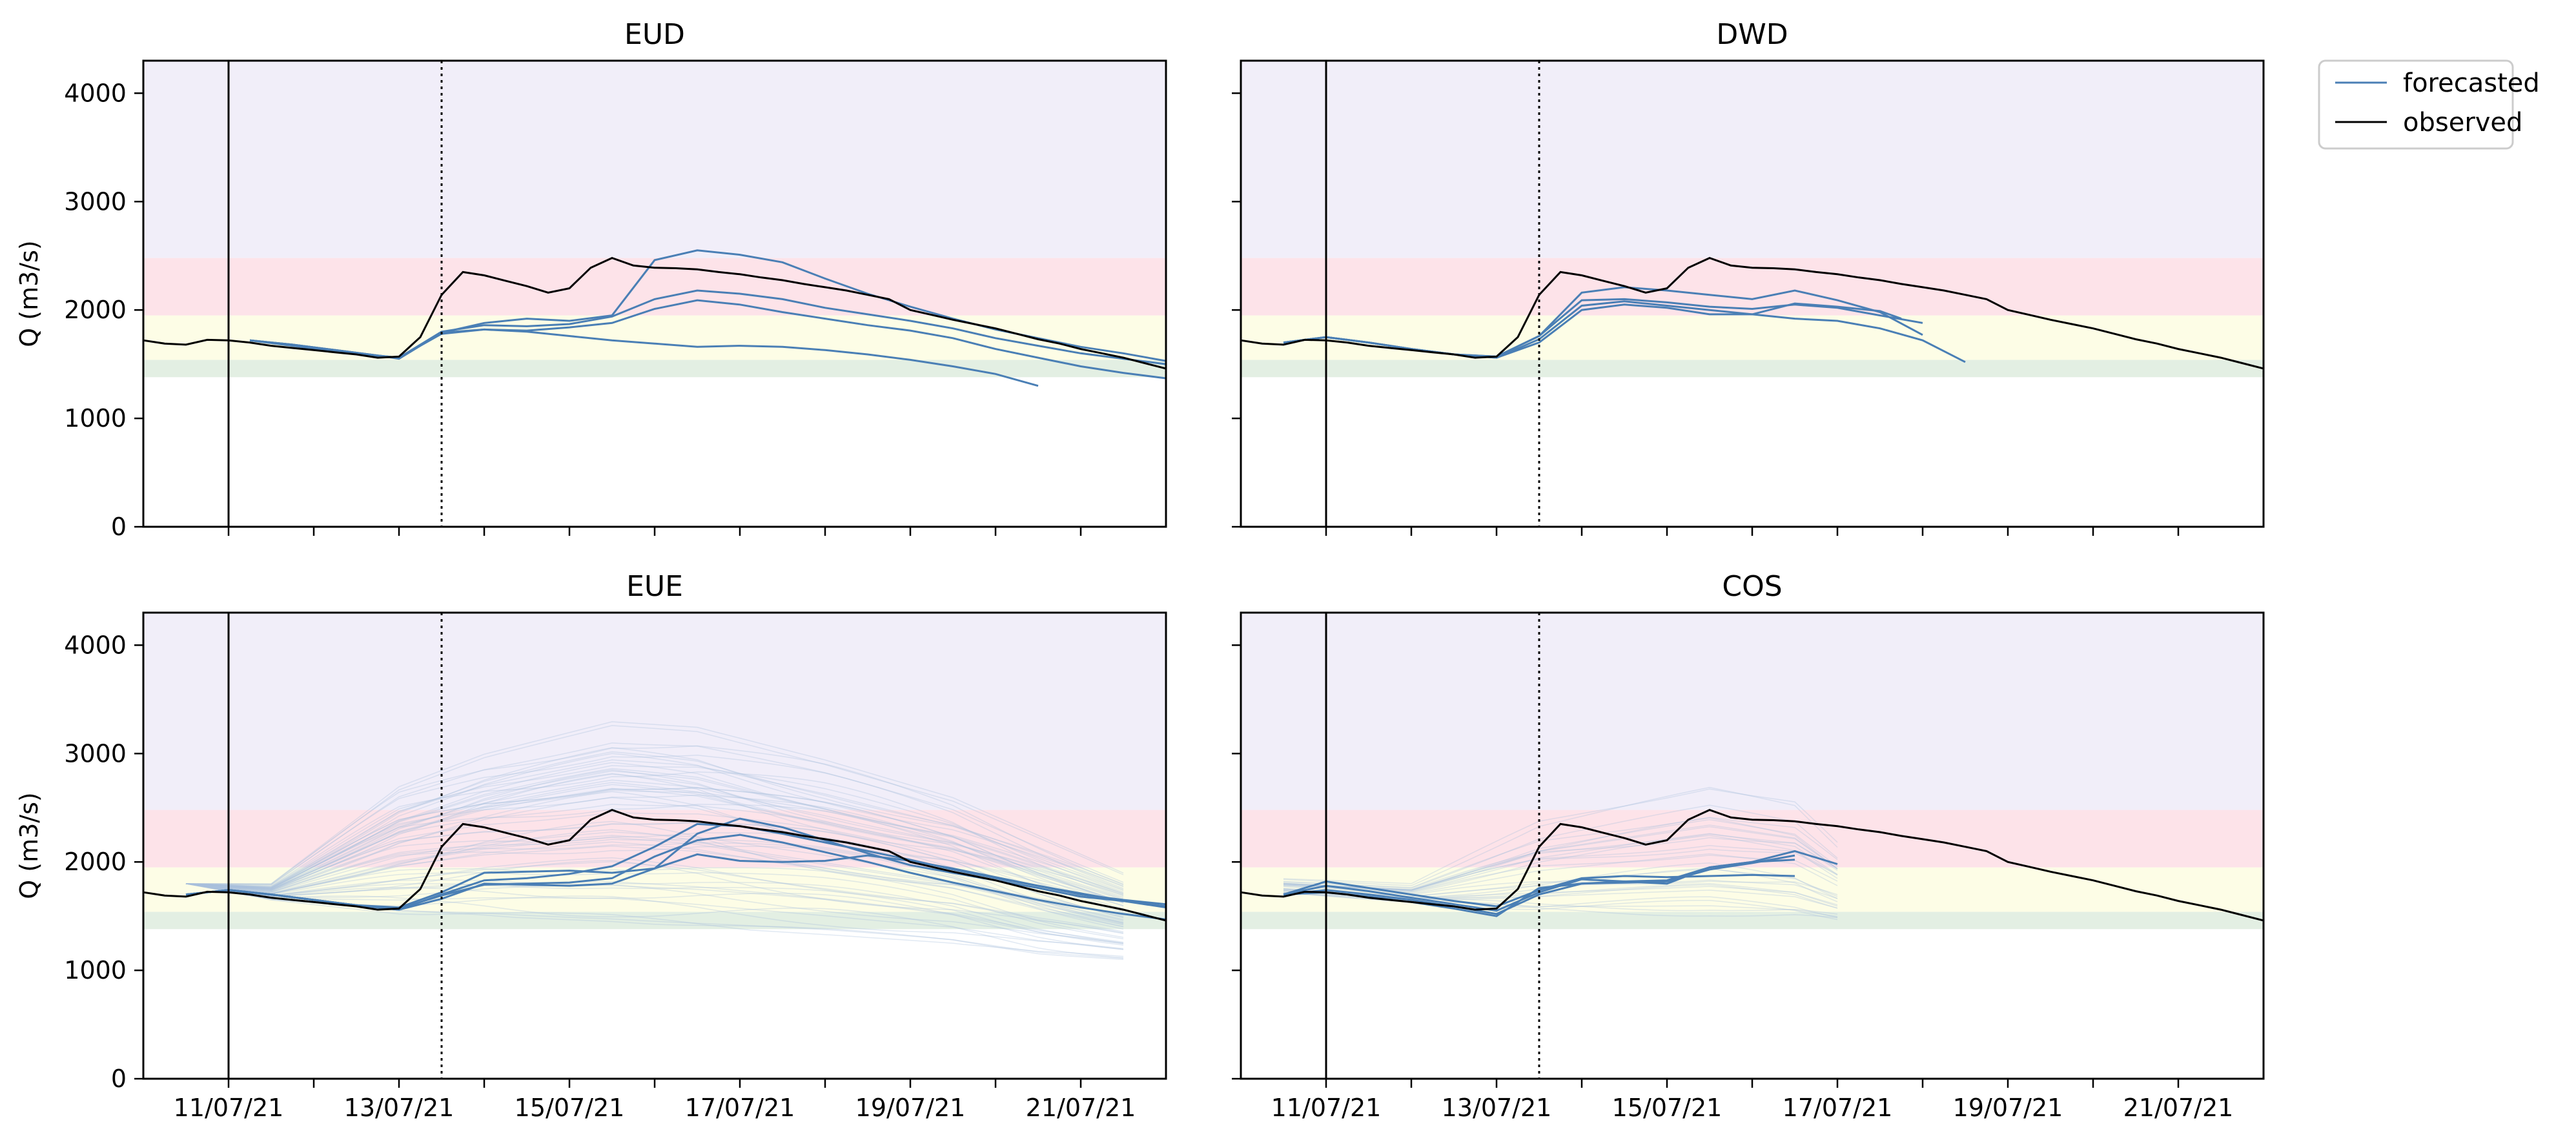  What do you see at coordinates (96, 419) in the screenshot?
I see `y-tick-label: 1000` at bounding box center [96, 419].